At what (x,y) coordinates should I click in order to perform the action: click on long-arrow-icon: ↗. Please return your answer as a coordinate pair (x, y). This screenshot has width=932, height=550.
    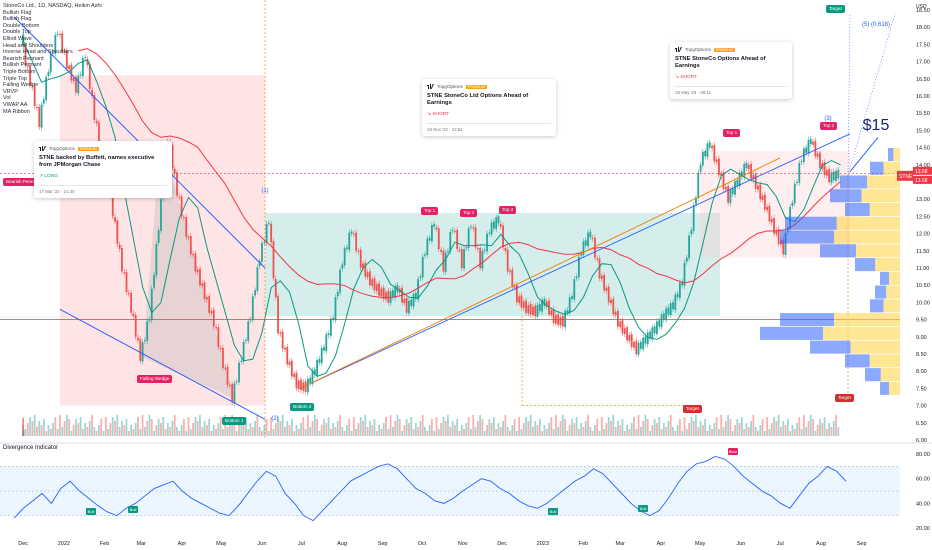
    Looking at the image, I should click on (42, 176).